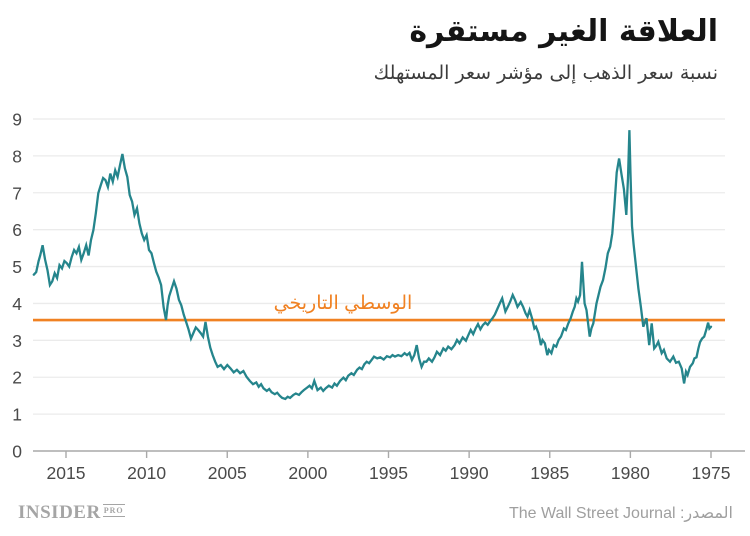  Describe the element at coordinates (711, 473) in the screenshot. I see `x-axis-label-1975: 1975` at that location.